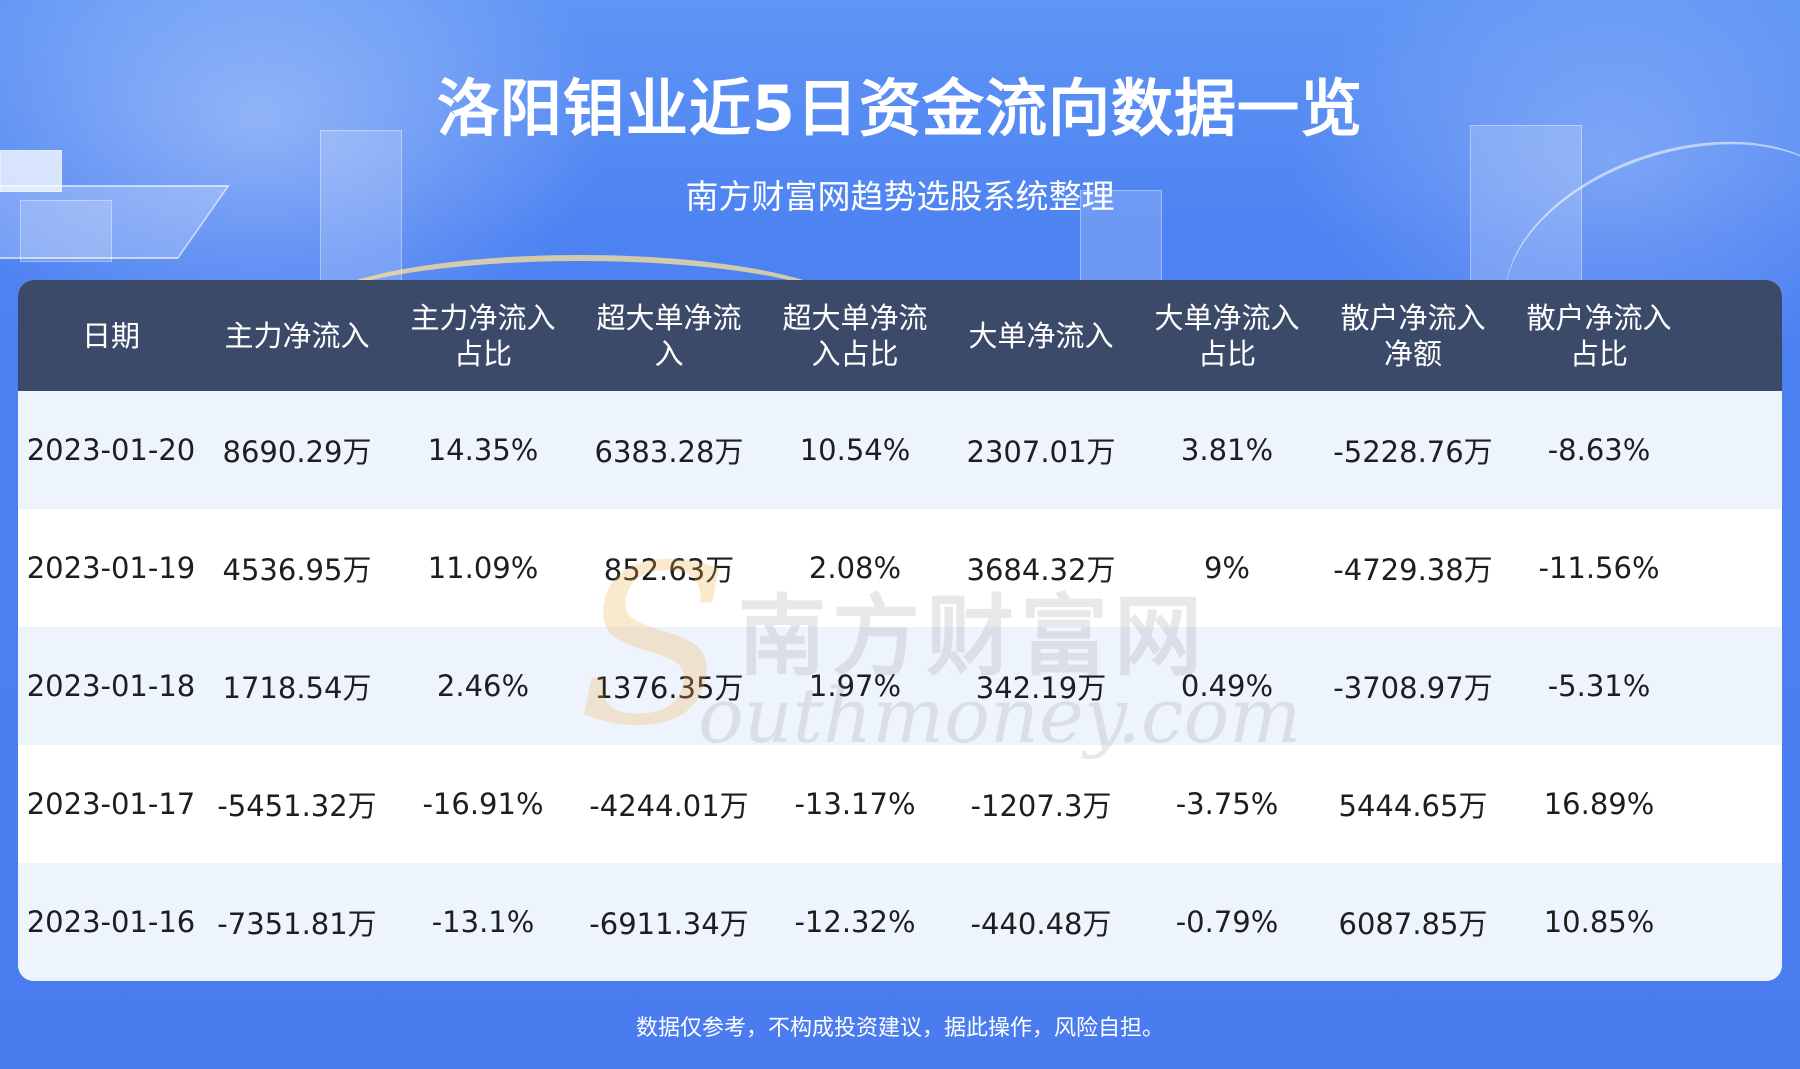 The width and height of the screenshot is (1800, 1069). I want to click on value-cell: 11.09%, so click(483, 568).